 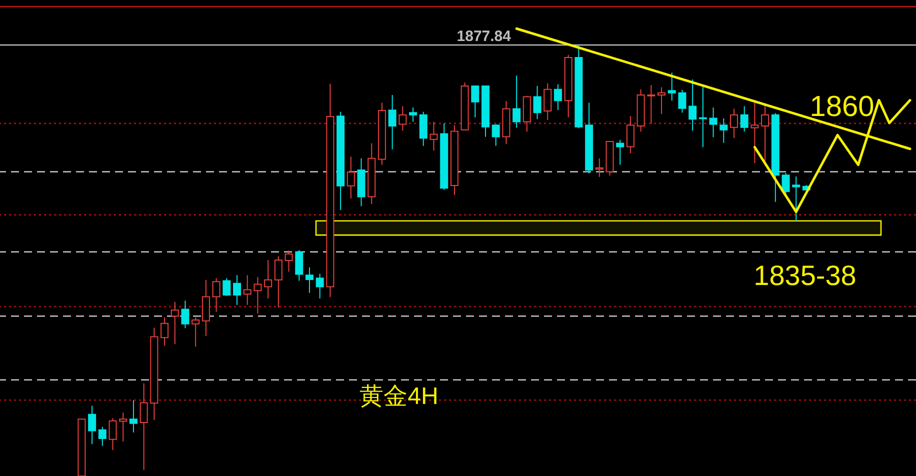 What do you see at coordinates (399, 396) in the screenshot?
I see `text: 黄金4H` at bounding box center [399, 396].